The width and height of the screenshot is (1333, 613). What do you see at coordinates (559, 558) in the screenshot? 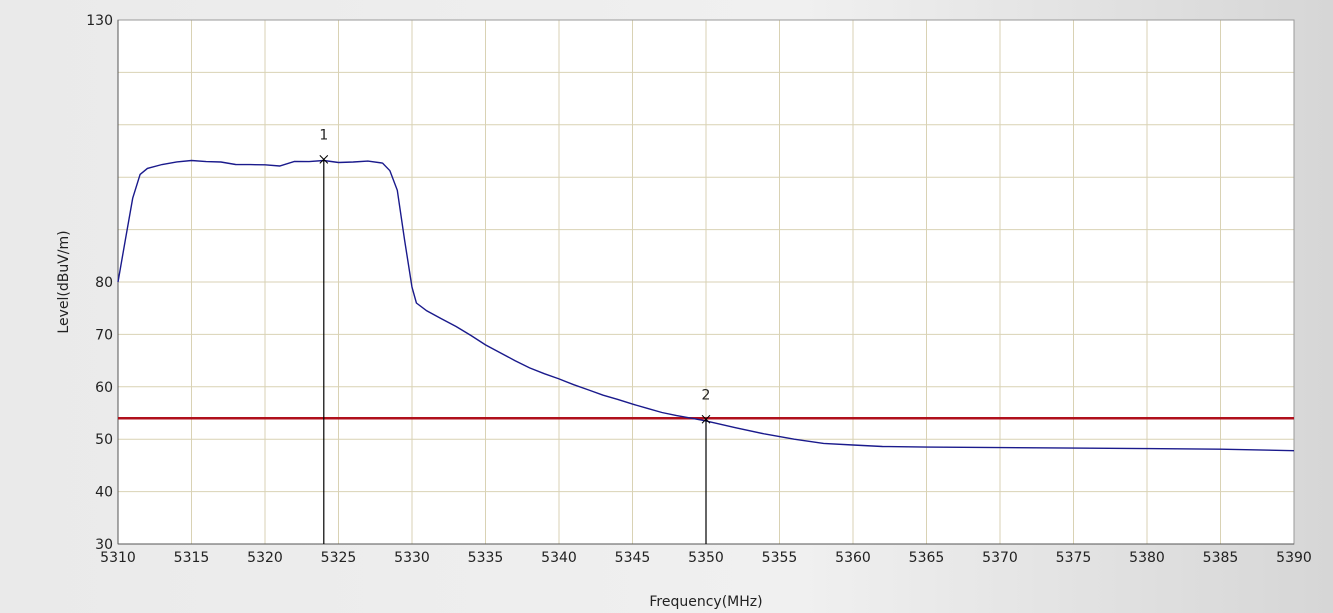
I see `x-tick-label: 5340` at bounding box center [559, 558].